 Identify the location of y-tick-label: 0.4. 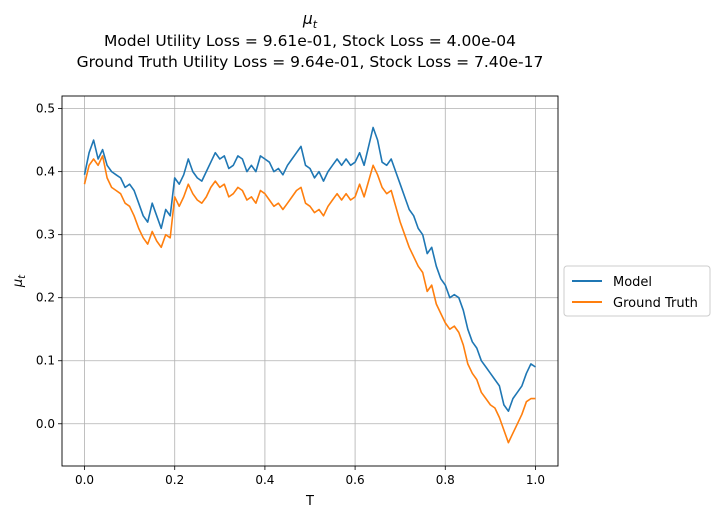
(45, 172).